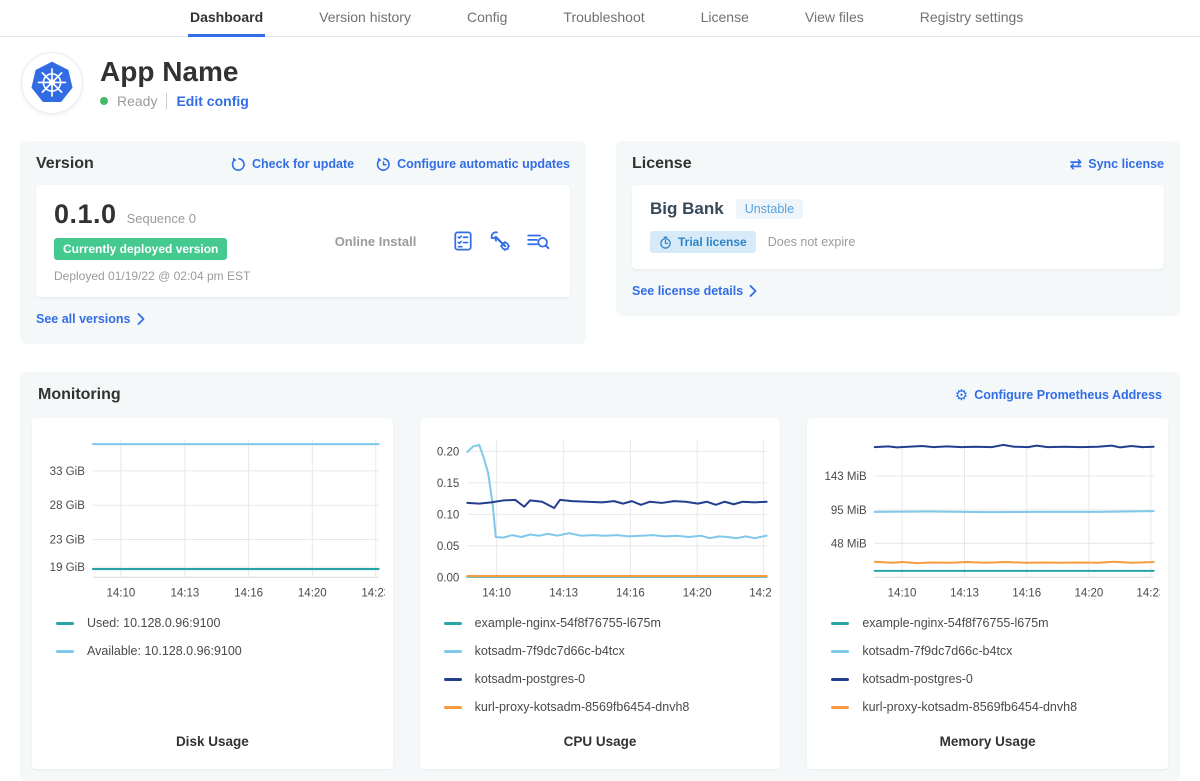 The width and height of the screenshot is (1200, 781). What do you see at coordinates (987, 742) in the screenshot?
I see `memory-usage-chart-title: Memory Usage` at bounding box center [987, 742].